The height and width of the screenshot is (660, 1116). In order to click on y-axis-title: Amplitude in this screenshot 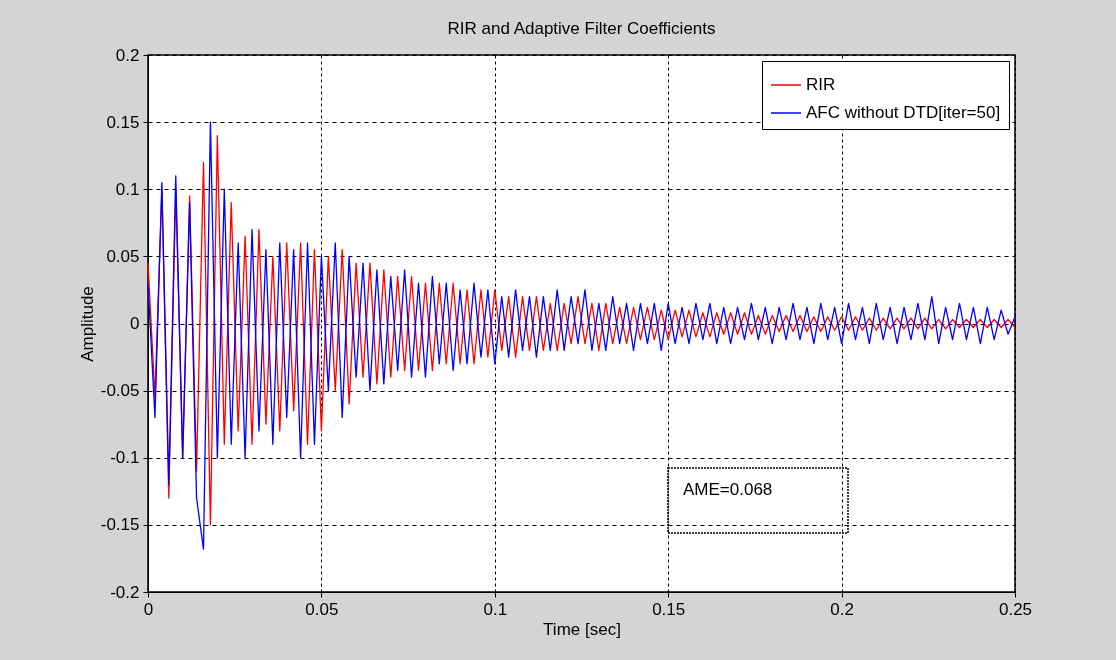, I will do `click(87, 324)`.